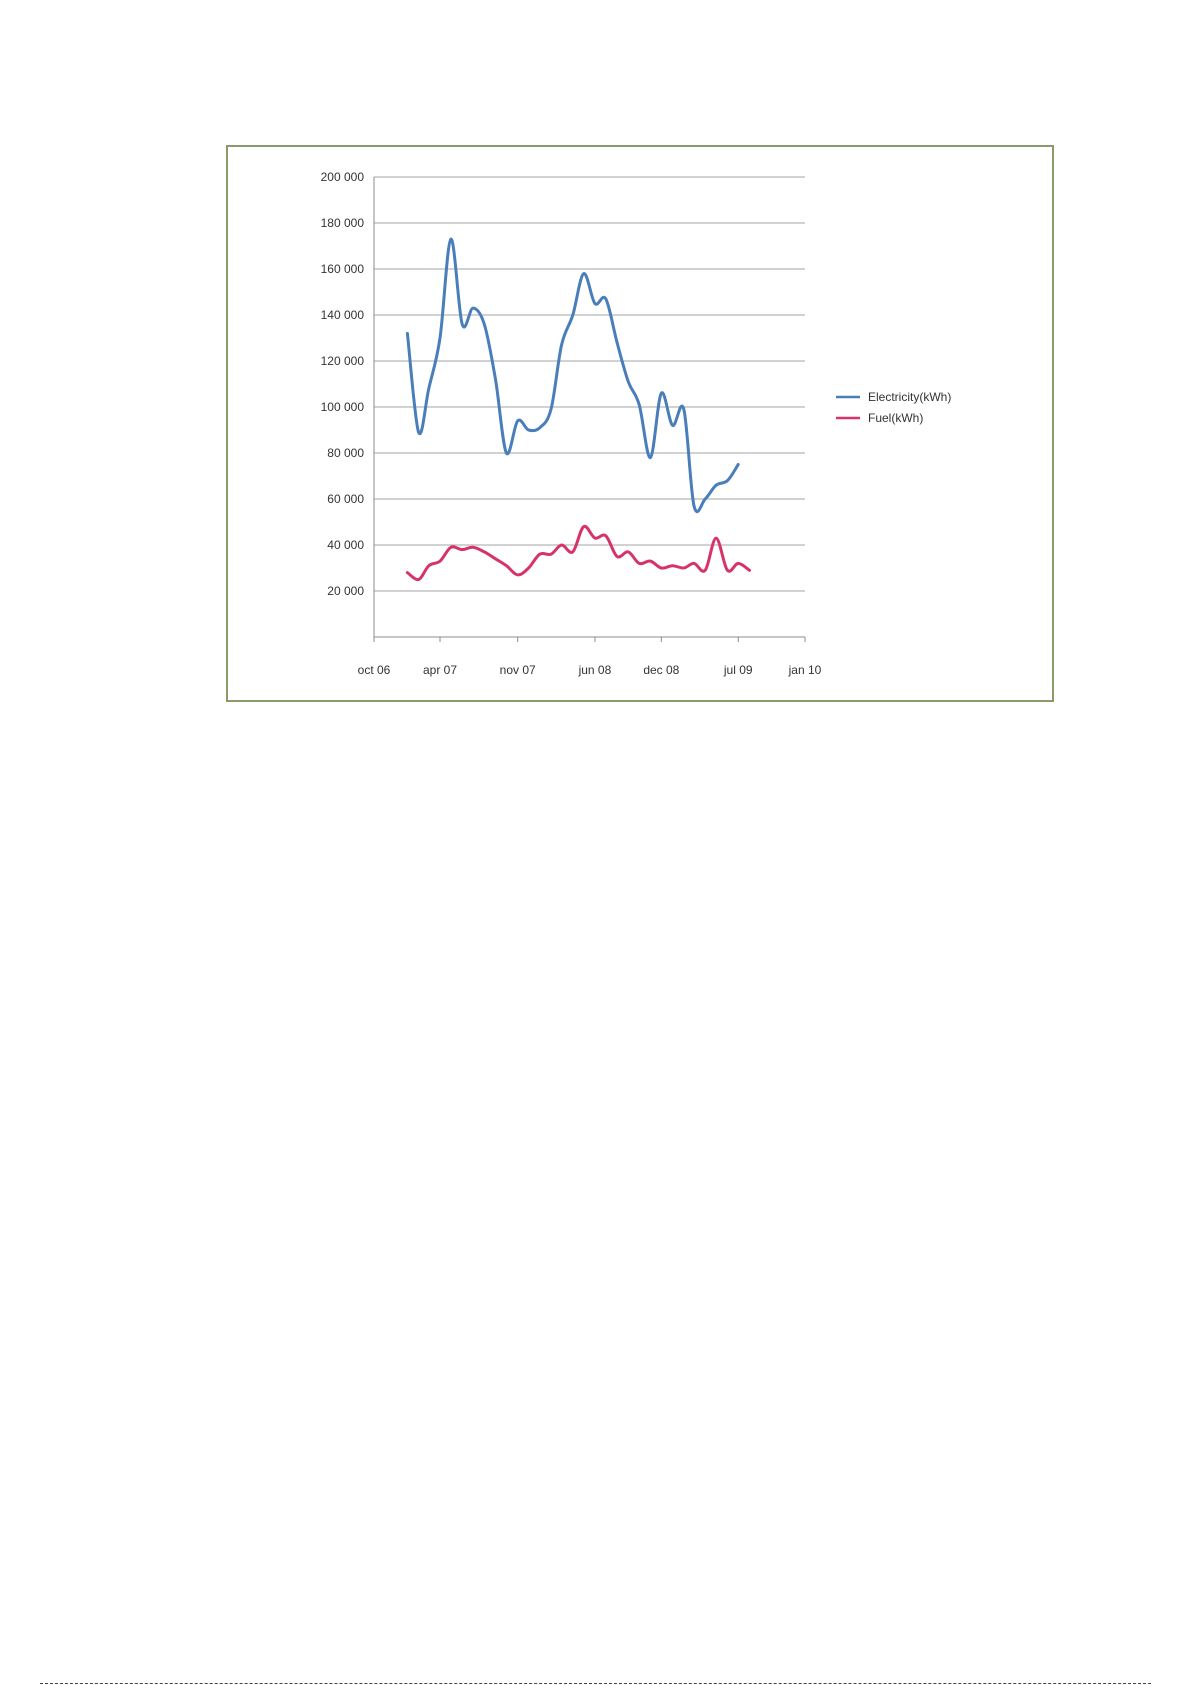  Describe the element at coordinates (738, 670) in the screenshot. I see `x-tick-label: jul 09` at that location.